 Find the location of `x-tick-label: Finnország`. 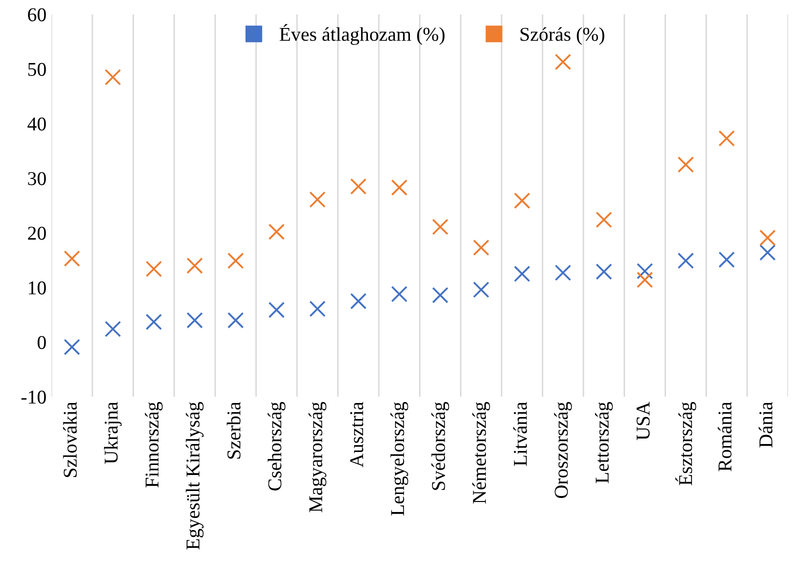

x-tick-label: Finnország is located at coordinates (153, 445).